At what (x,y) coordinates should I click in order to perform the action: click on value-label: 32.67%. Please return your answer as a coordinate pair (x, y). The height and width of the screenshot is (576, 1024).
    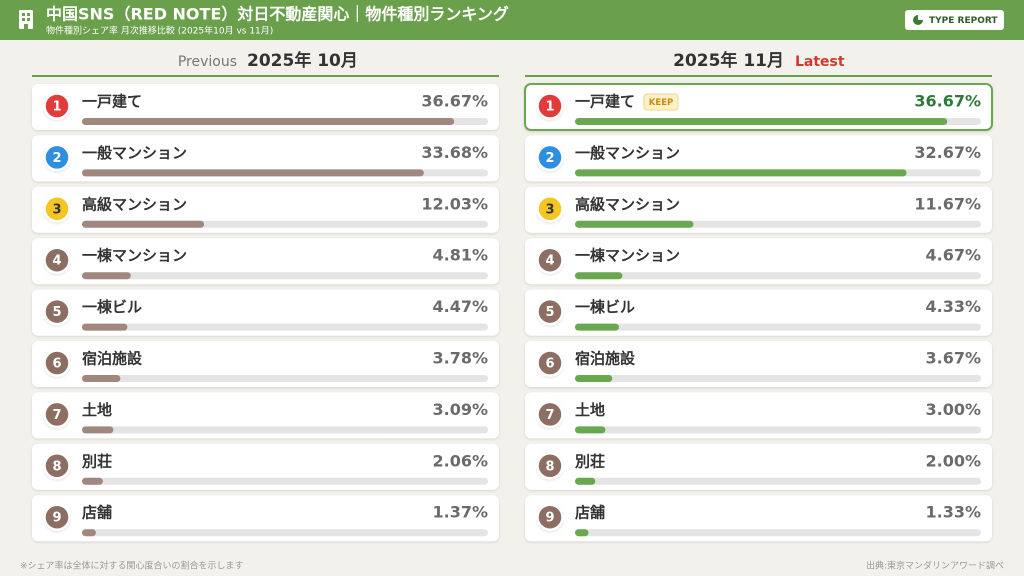
    Looking at the image, I should click on (947, 152).